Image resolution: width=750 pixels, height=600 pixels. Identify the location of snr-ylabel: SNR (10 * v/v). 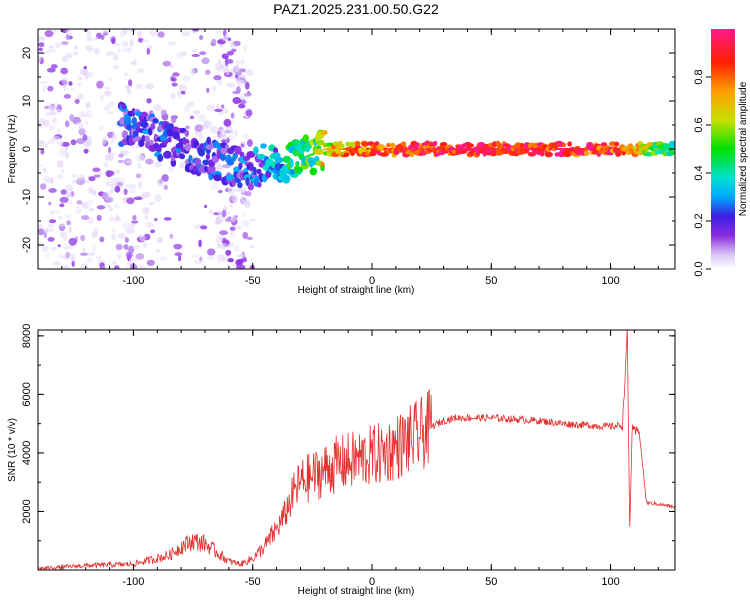
(12, 450).